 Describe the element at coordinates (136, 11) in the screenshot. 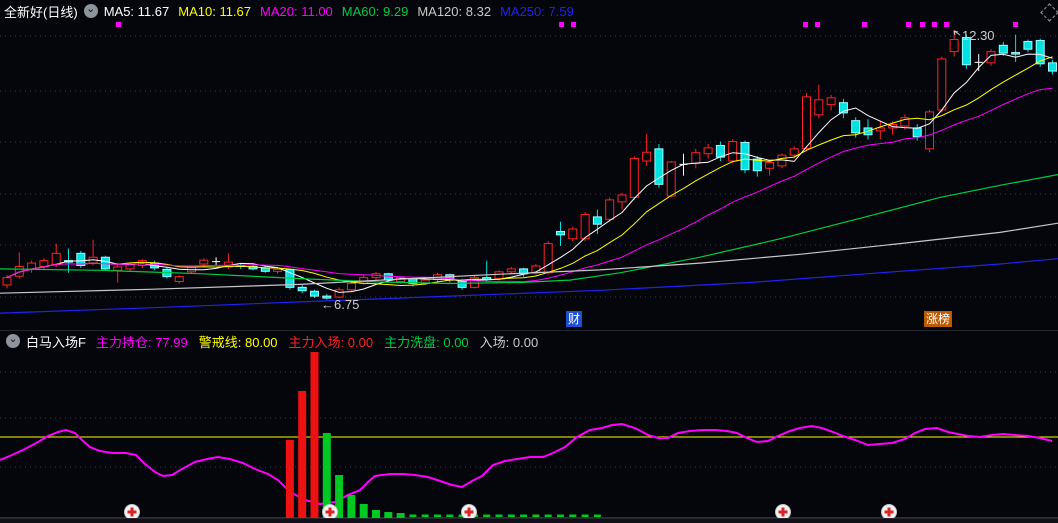

I see `ma5-legend: MA5: 11.67` at that location.